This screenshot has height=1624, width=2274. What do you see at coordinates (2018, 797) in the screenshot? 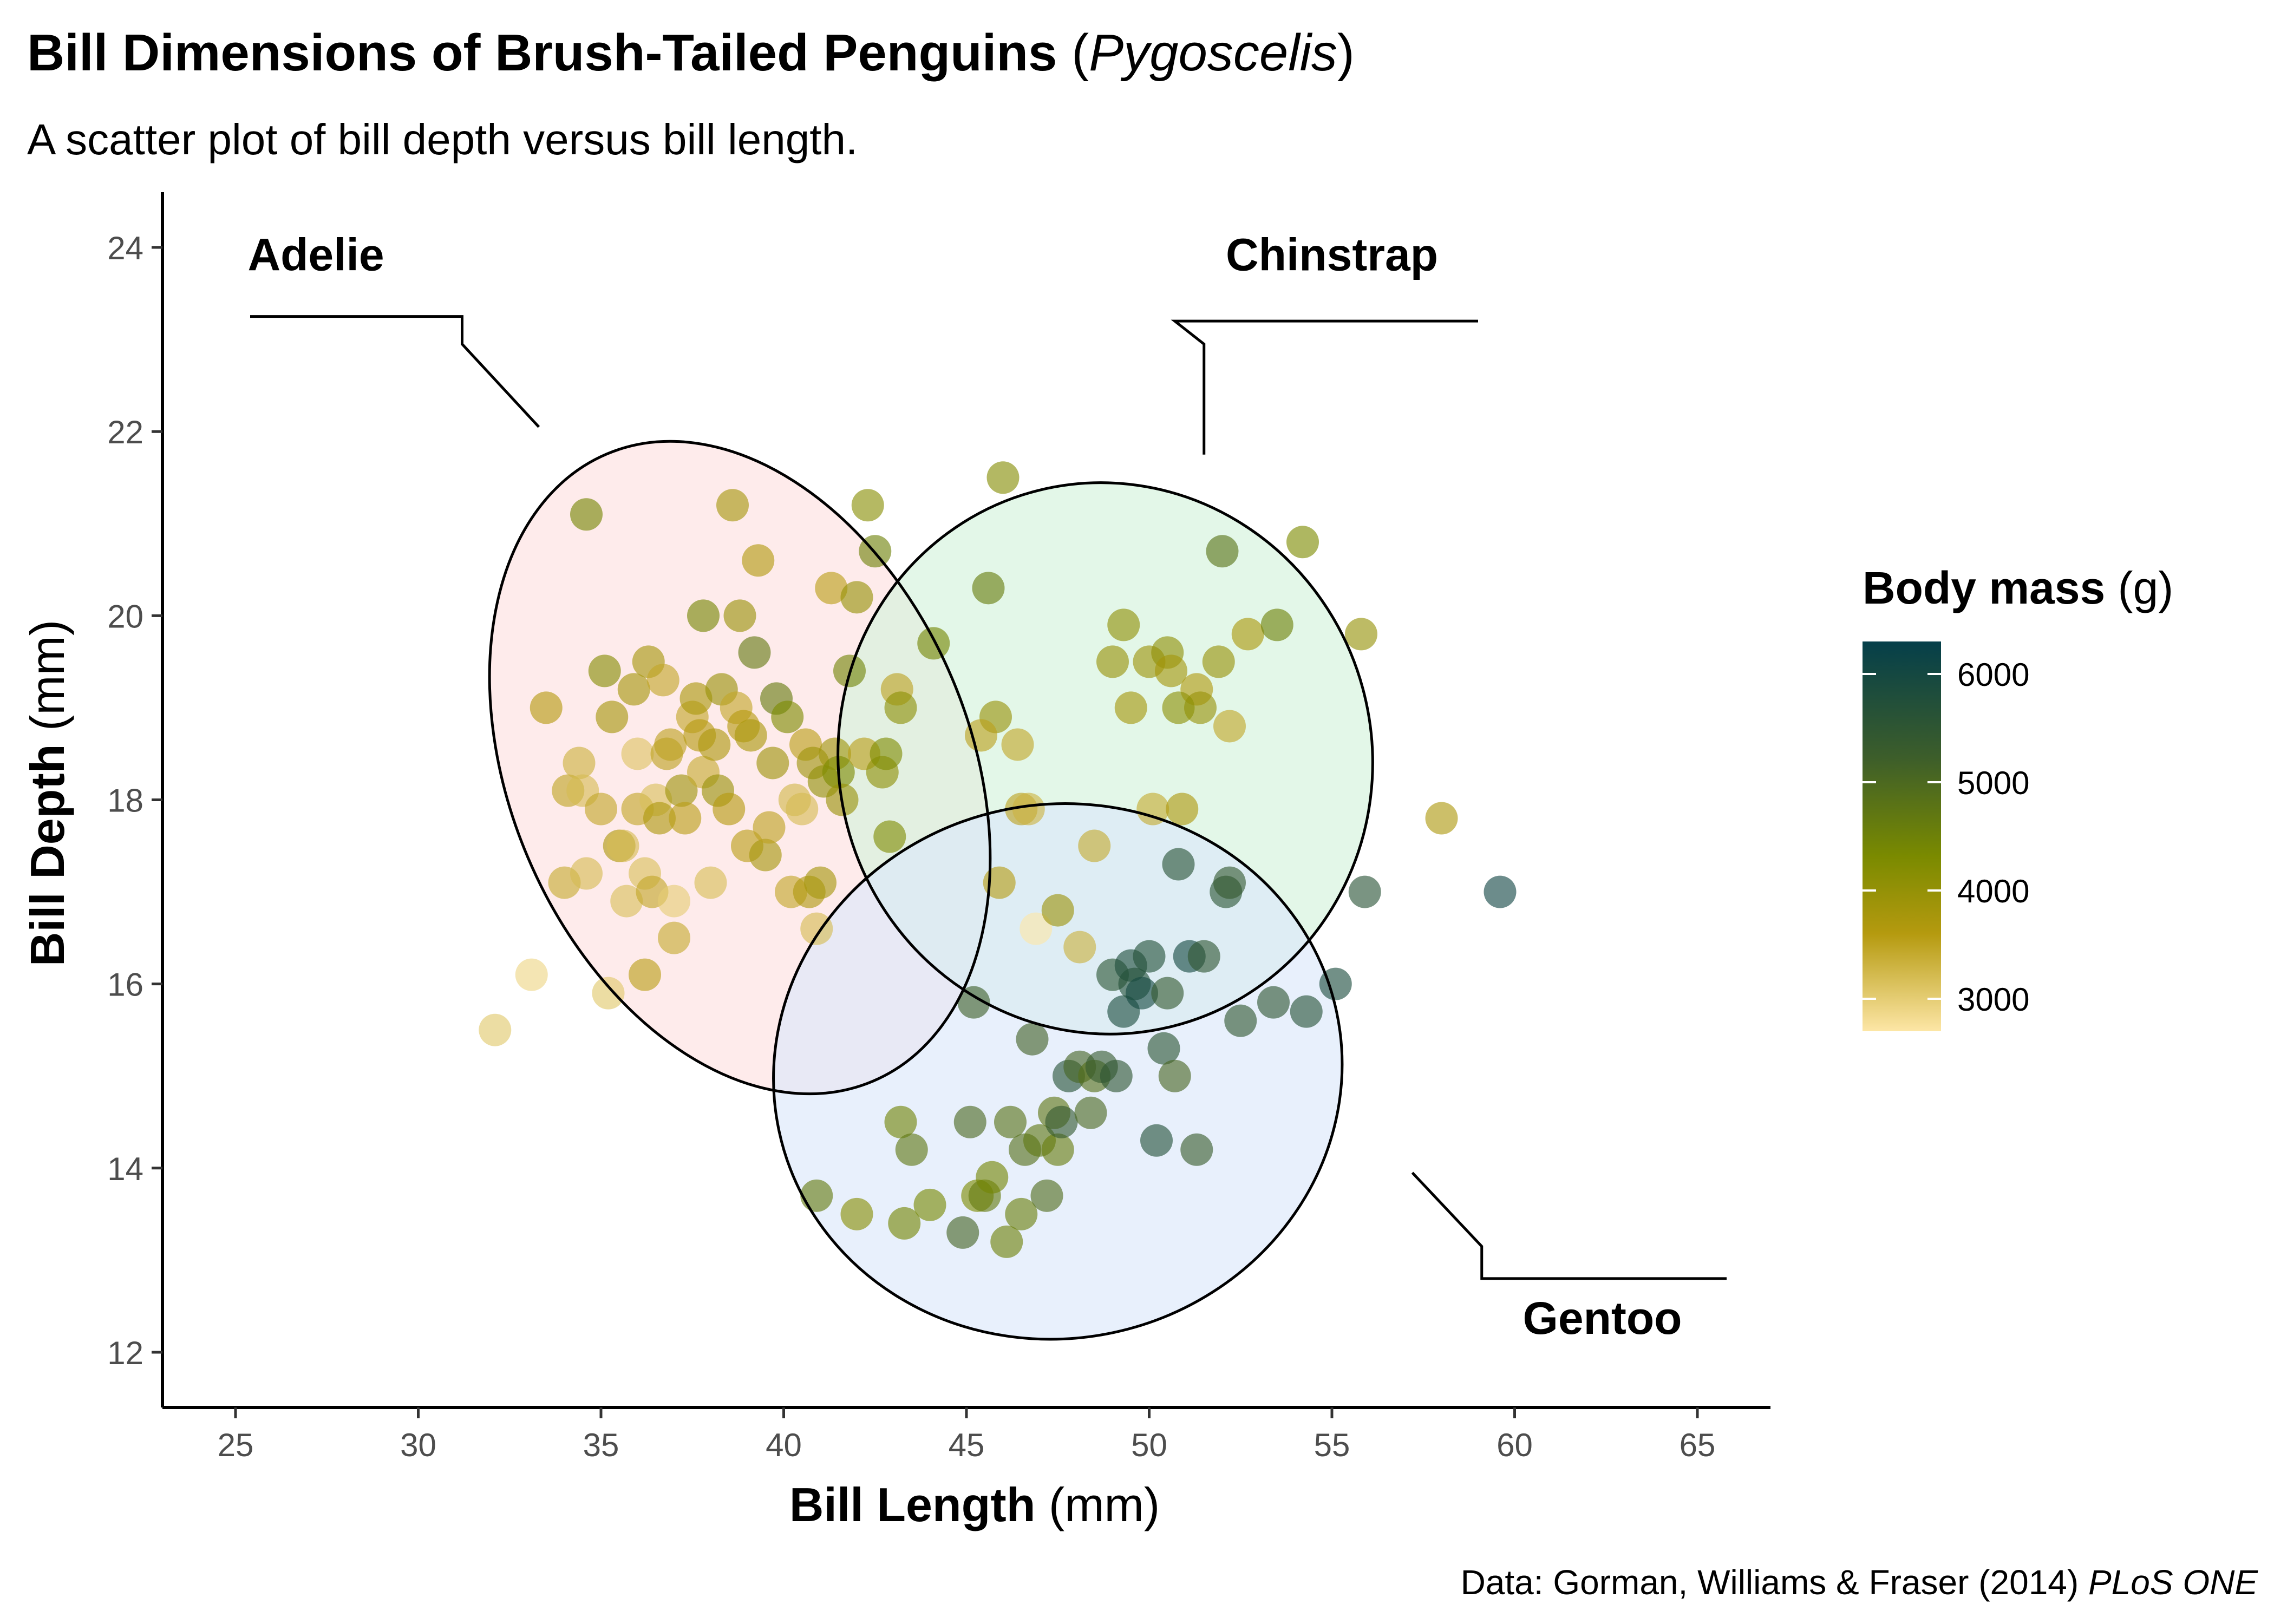
I see `legend: Body mass (g) 3000 4000 5000 6000` at bounding box center [2018, 797].